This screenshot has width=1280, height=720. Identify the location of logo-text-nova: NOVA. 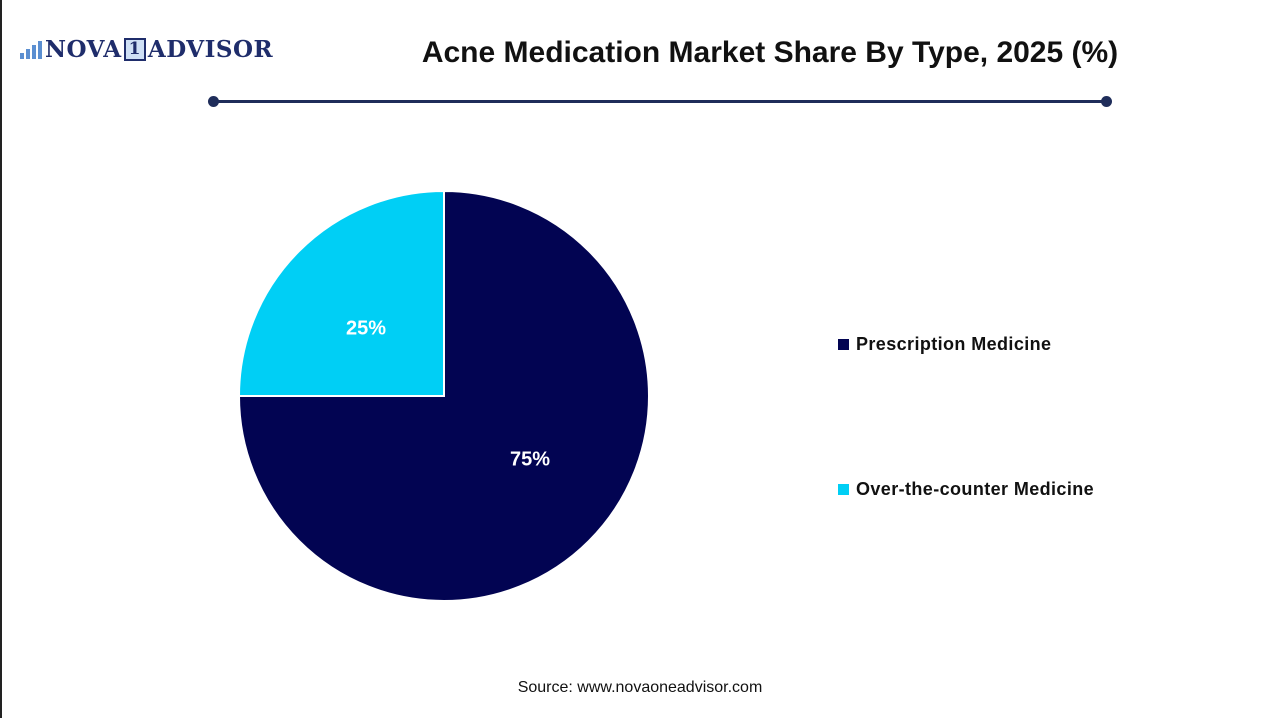
(83, 49).